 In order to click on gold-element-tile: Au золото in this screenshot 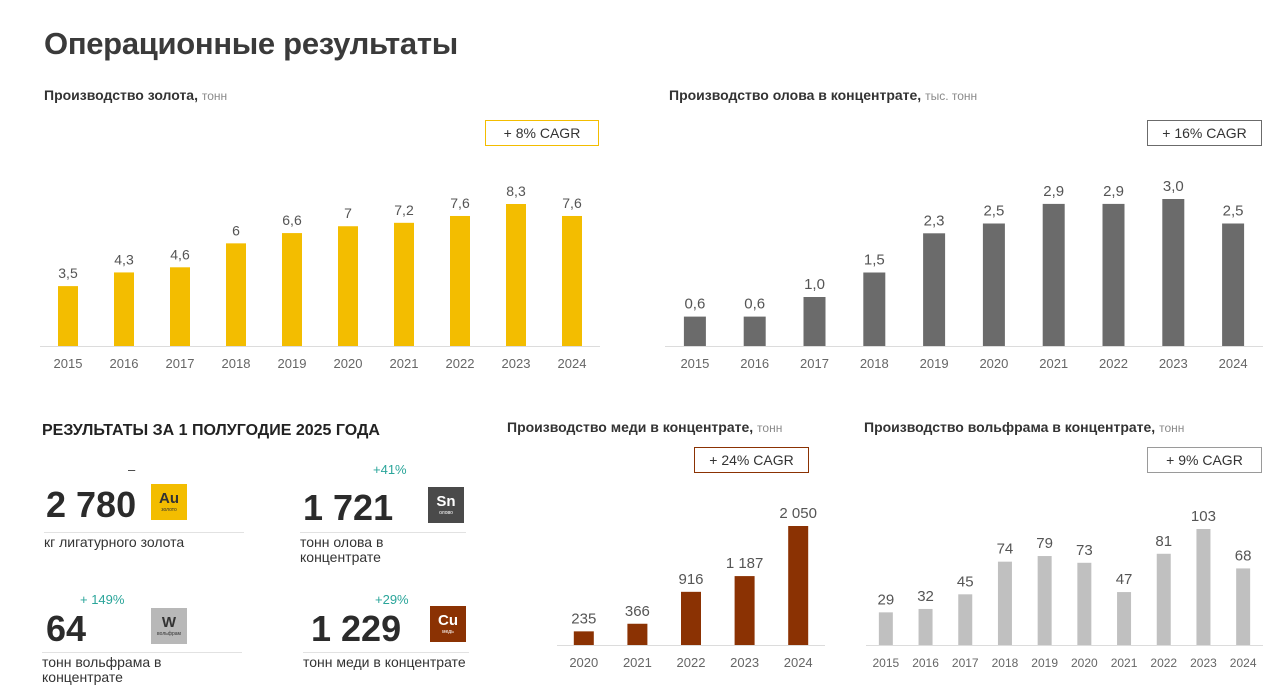, I will do `click(169, 502)`.